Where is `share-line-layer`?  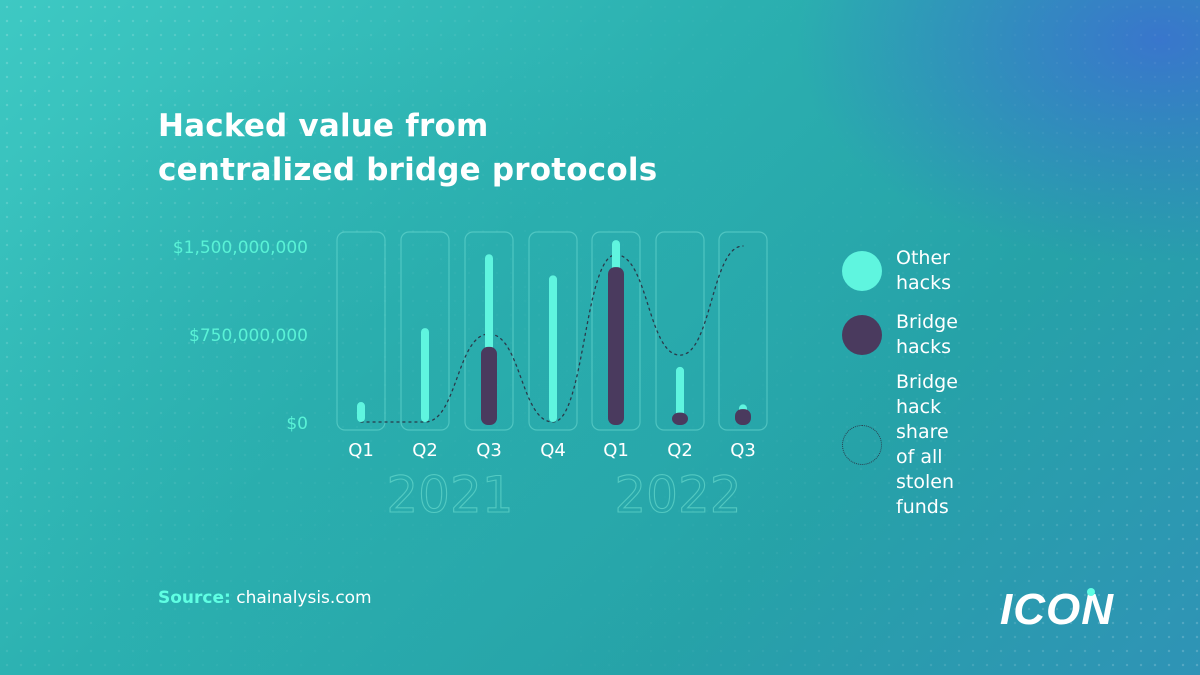
share-line-layer is located at coordinates (552, 334).